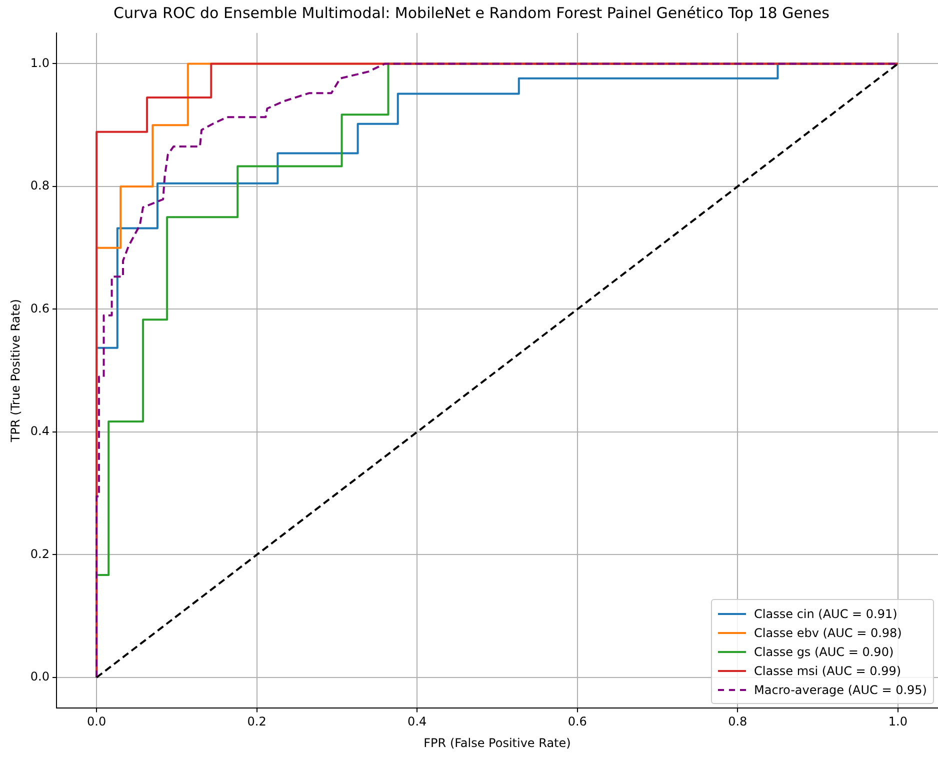 This screenshot has width=938, height=760. I want to click on x-axis-title: FPR (False Positive Rate), so click(497, 743).